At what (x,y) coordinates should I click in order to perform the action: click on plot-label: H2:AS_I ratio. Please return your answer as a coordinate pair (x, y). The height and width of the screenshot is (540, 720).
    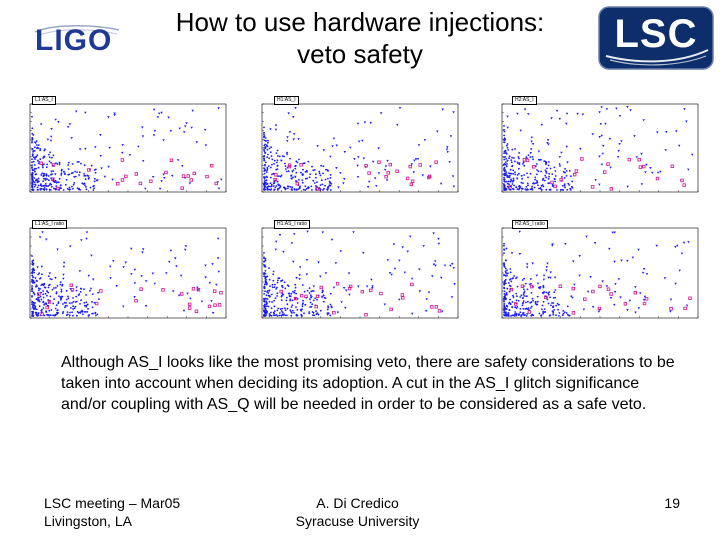
    Looking at the image, I should click on (530, 224).